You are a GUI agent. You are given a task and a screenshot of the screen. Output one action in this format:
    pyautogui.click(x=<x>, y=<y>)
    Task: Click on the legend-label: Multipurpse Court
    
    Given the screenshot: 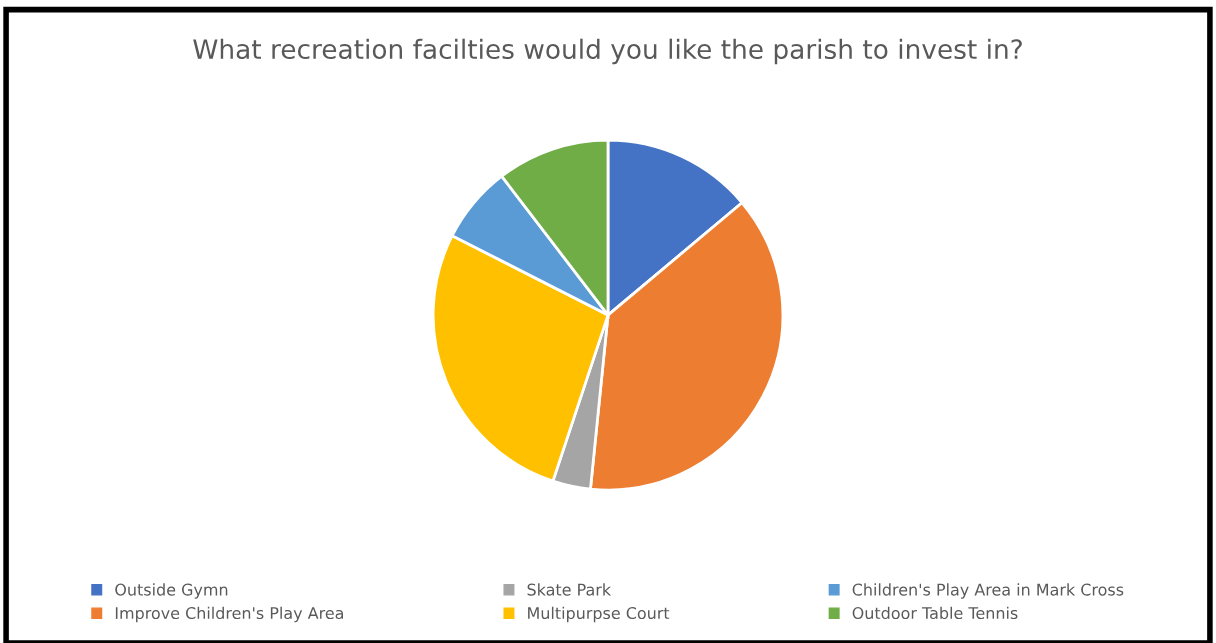 What is the action you would take?
    pyautogui.click(x=599, y=614)
    